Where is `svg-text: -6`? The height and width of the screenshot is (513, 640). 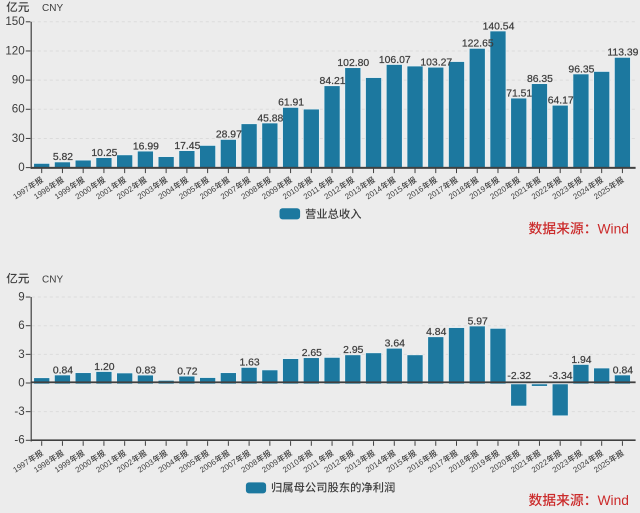 svg-text: -6 is located at coordinates (19, 440).